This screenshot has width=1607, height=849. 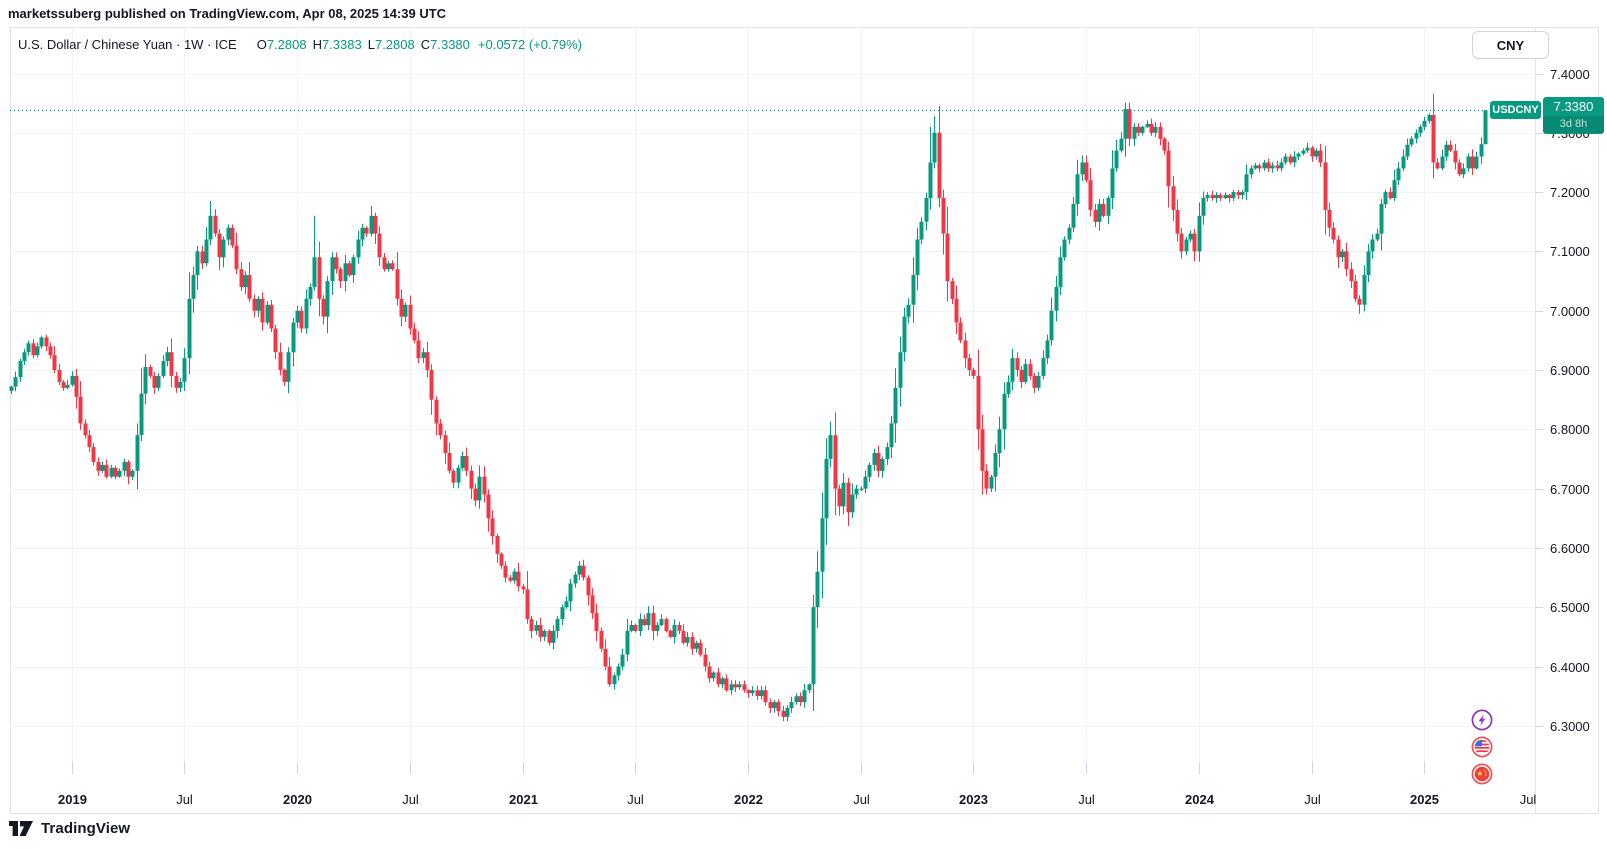 I want to click on price-axis-label: 7.1000, so click(x=1570, y=251).